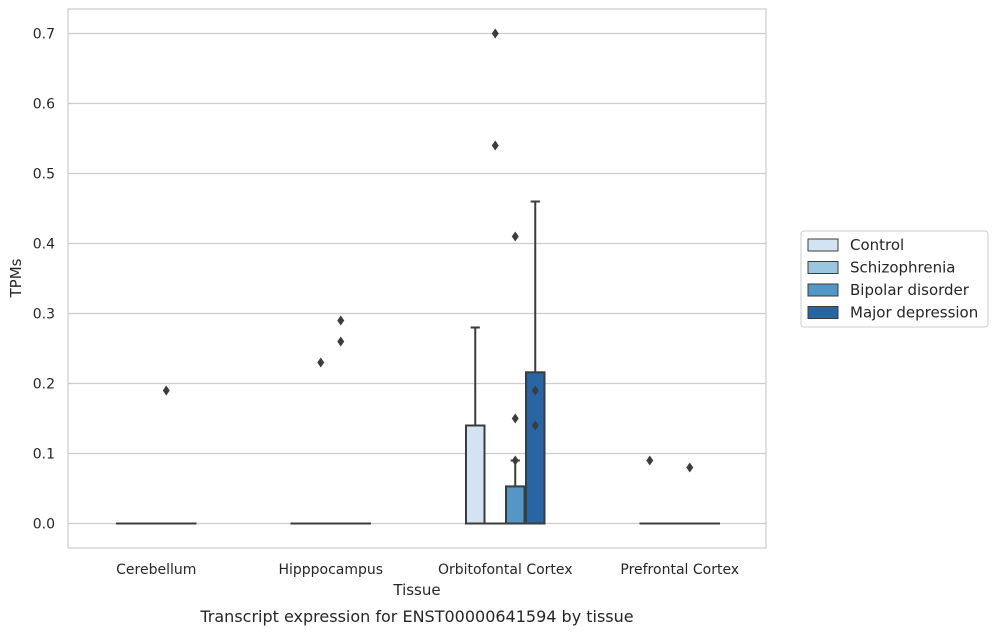  I want to click on legend-label: Control, so click(877, 245).